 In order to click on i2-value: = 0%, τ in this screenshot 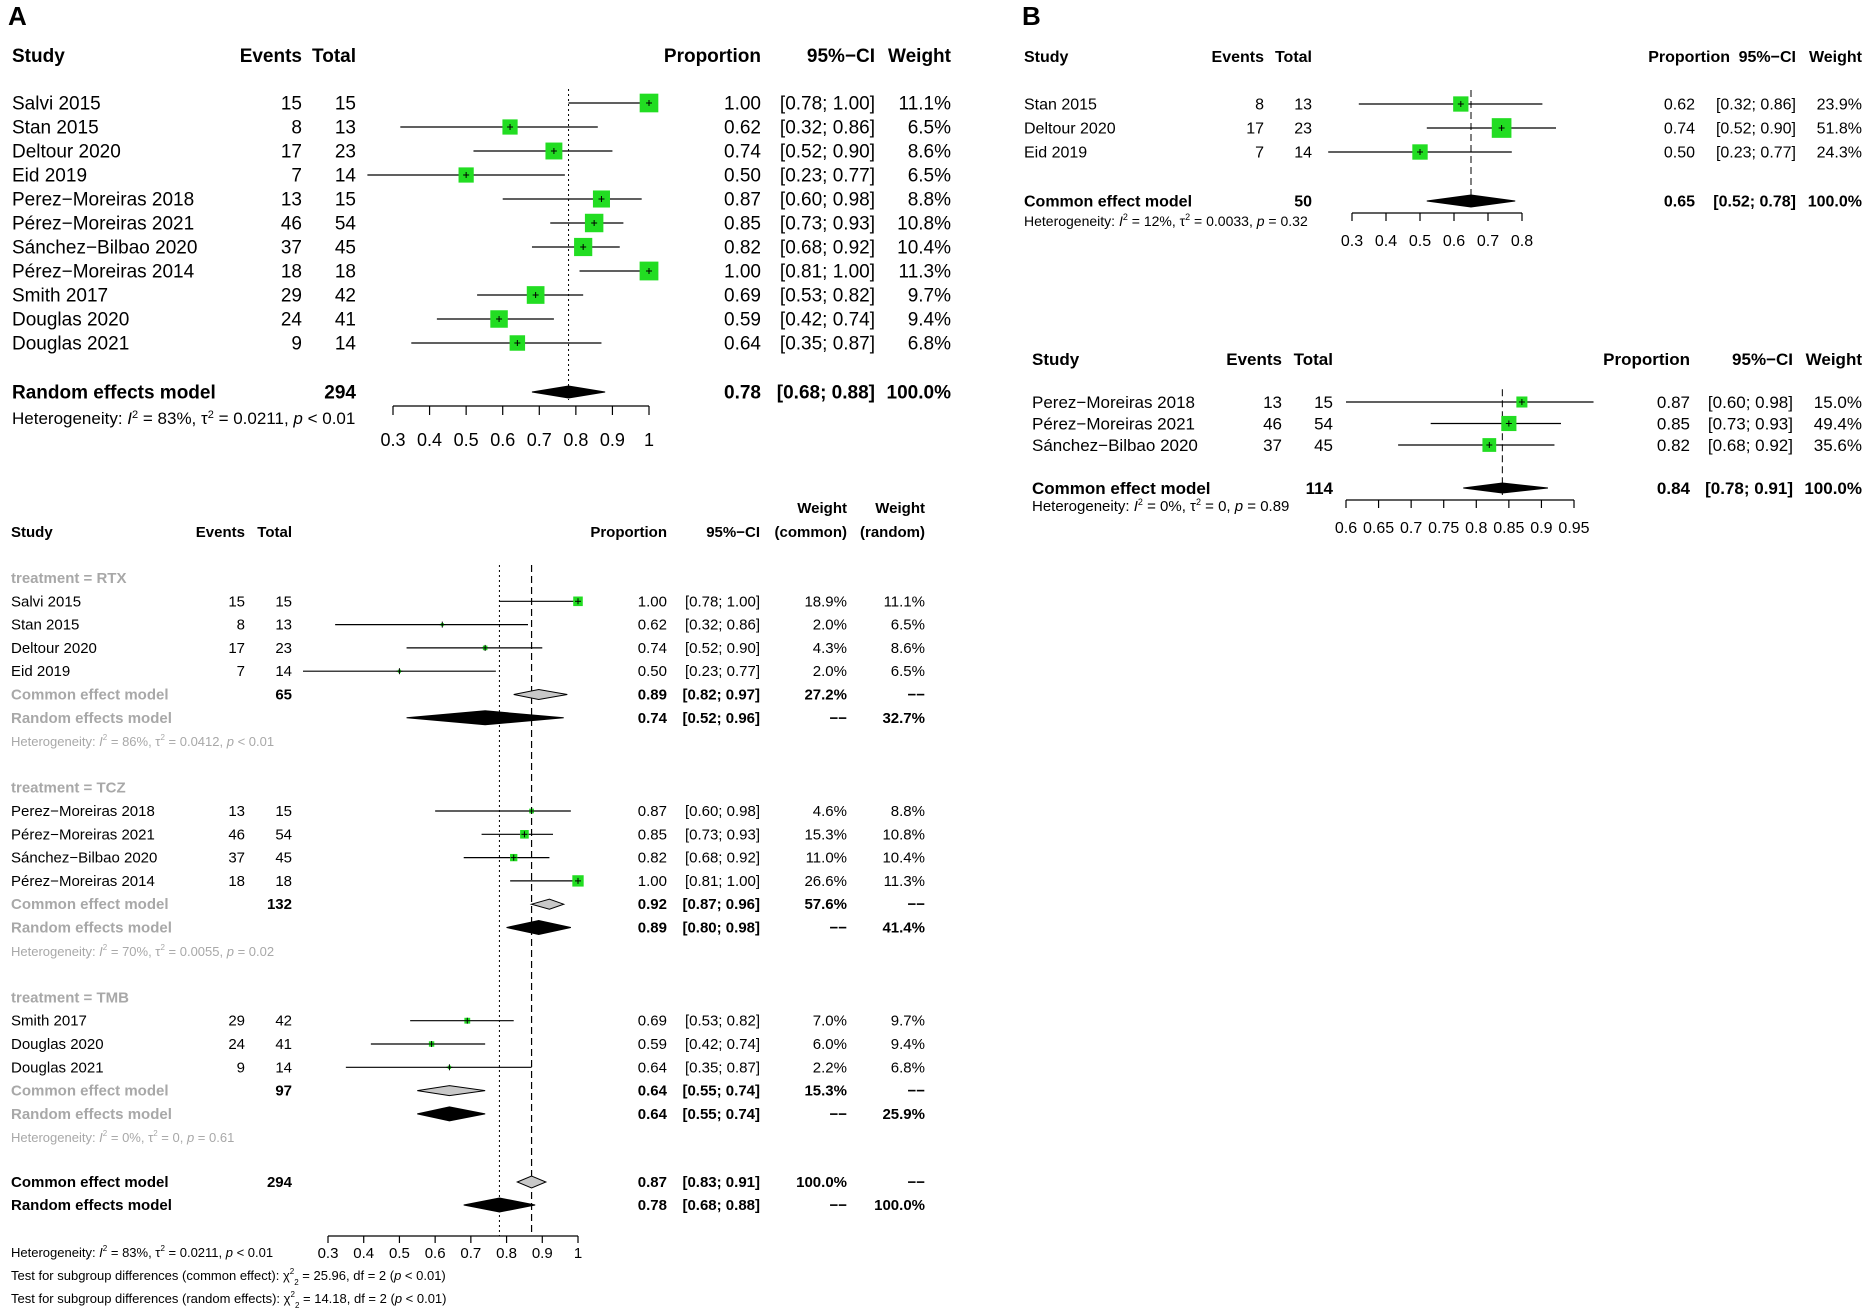, I will do `click(130, 1137)`.